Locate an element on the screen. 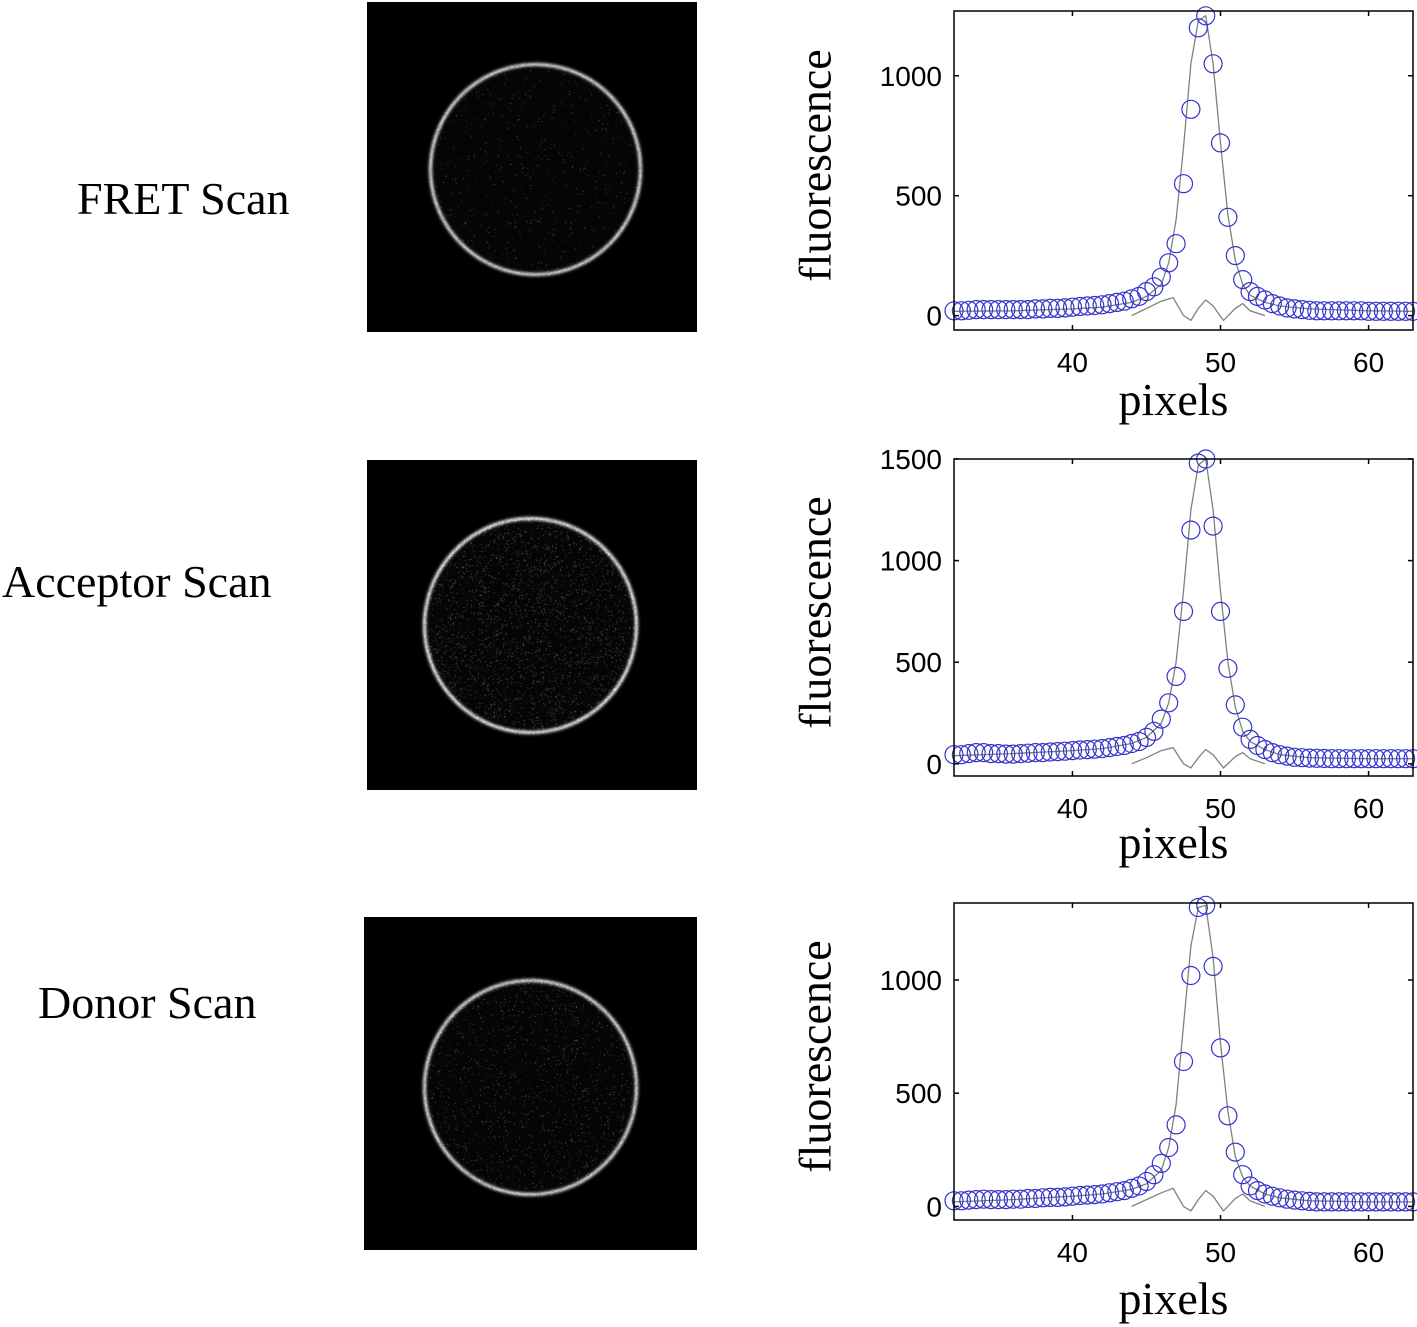  chart-0-x-tick-label: 40 is located at coordinates (1072, 362).